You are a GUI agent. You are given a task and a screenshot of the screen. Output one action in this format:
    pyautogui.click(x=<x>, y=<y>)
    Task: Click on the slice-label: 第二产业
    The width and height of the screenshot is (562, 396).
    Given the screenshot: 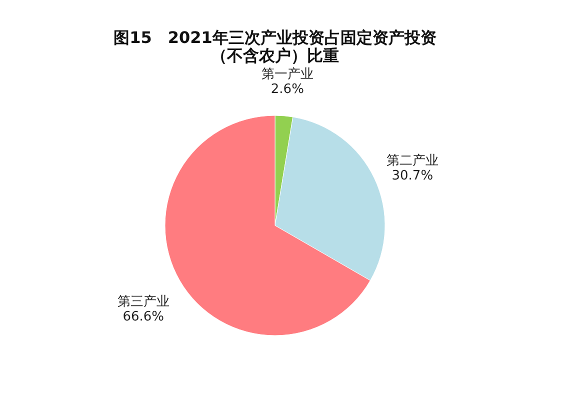 What is the action you would take?
    pyautogui.click(x=412, y=161)
    